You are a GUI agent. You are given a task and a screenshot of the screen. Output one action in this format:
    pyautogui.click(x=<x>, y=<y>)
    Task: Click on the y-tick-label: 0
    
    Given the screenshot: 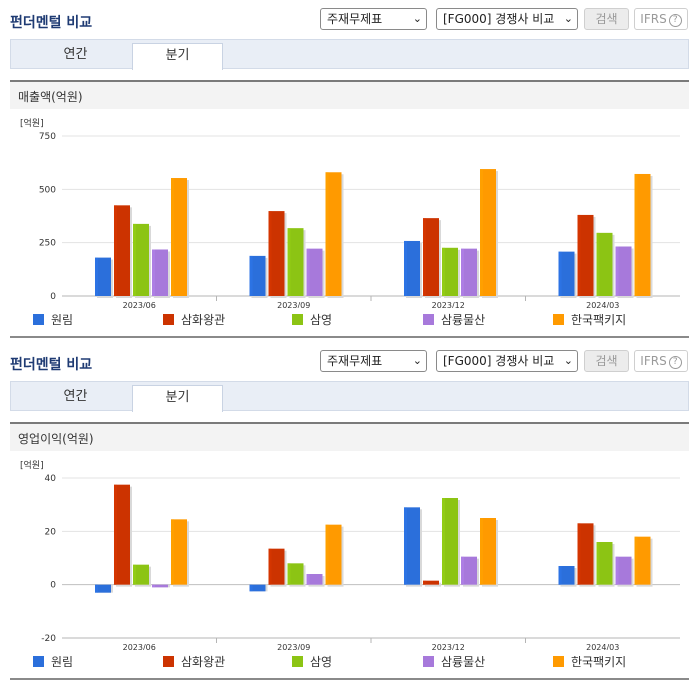 What is the action you would take?
    pyautogui.click(x=53, y=586)
    